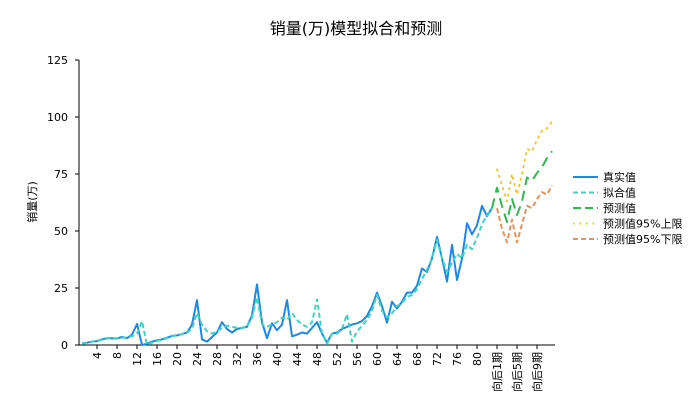 This screenshot has width=696, height=417. Describe the element at coordinates (337, 359) in the screenshot. I see `x-tick-label: 52` at that location.